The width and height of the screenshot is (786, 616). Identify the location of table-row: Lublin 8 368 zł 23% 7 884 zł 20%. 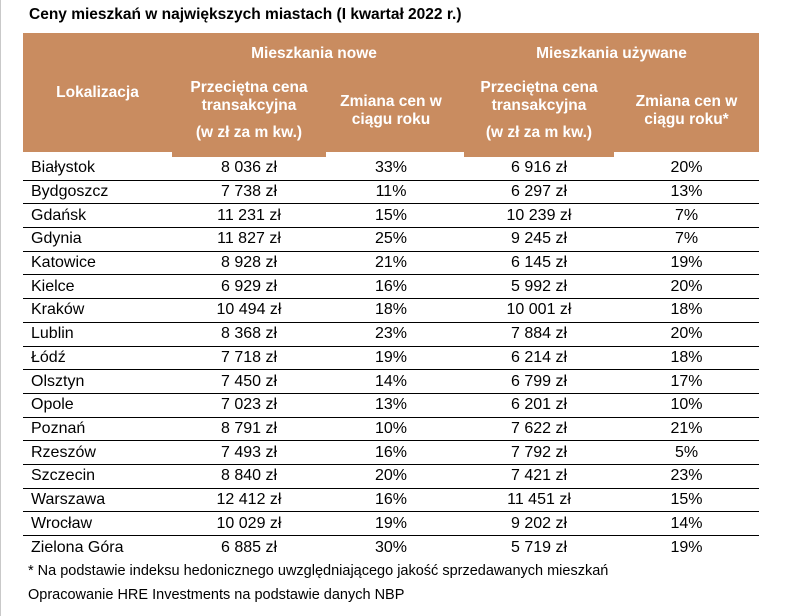
(391, 335).